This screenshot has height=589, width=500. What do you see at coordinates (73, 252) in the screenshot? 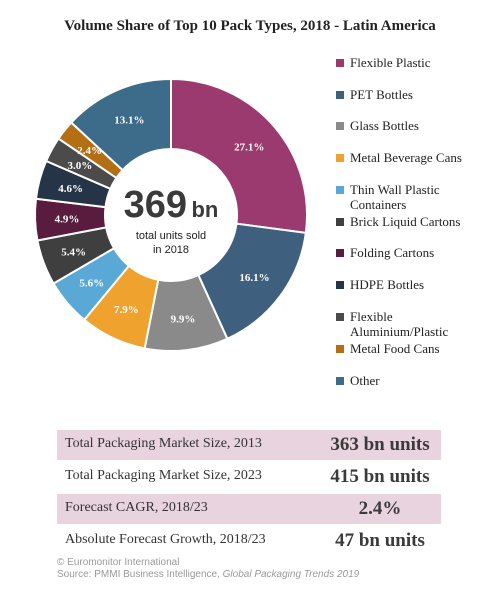
I see `slice-label-5: 5.4%` at bounding box center [73, 252].